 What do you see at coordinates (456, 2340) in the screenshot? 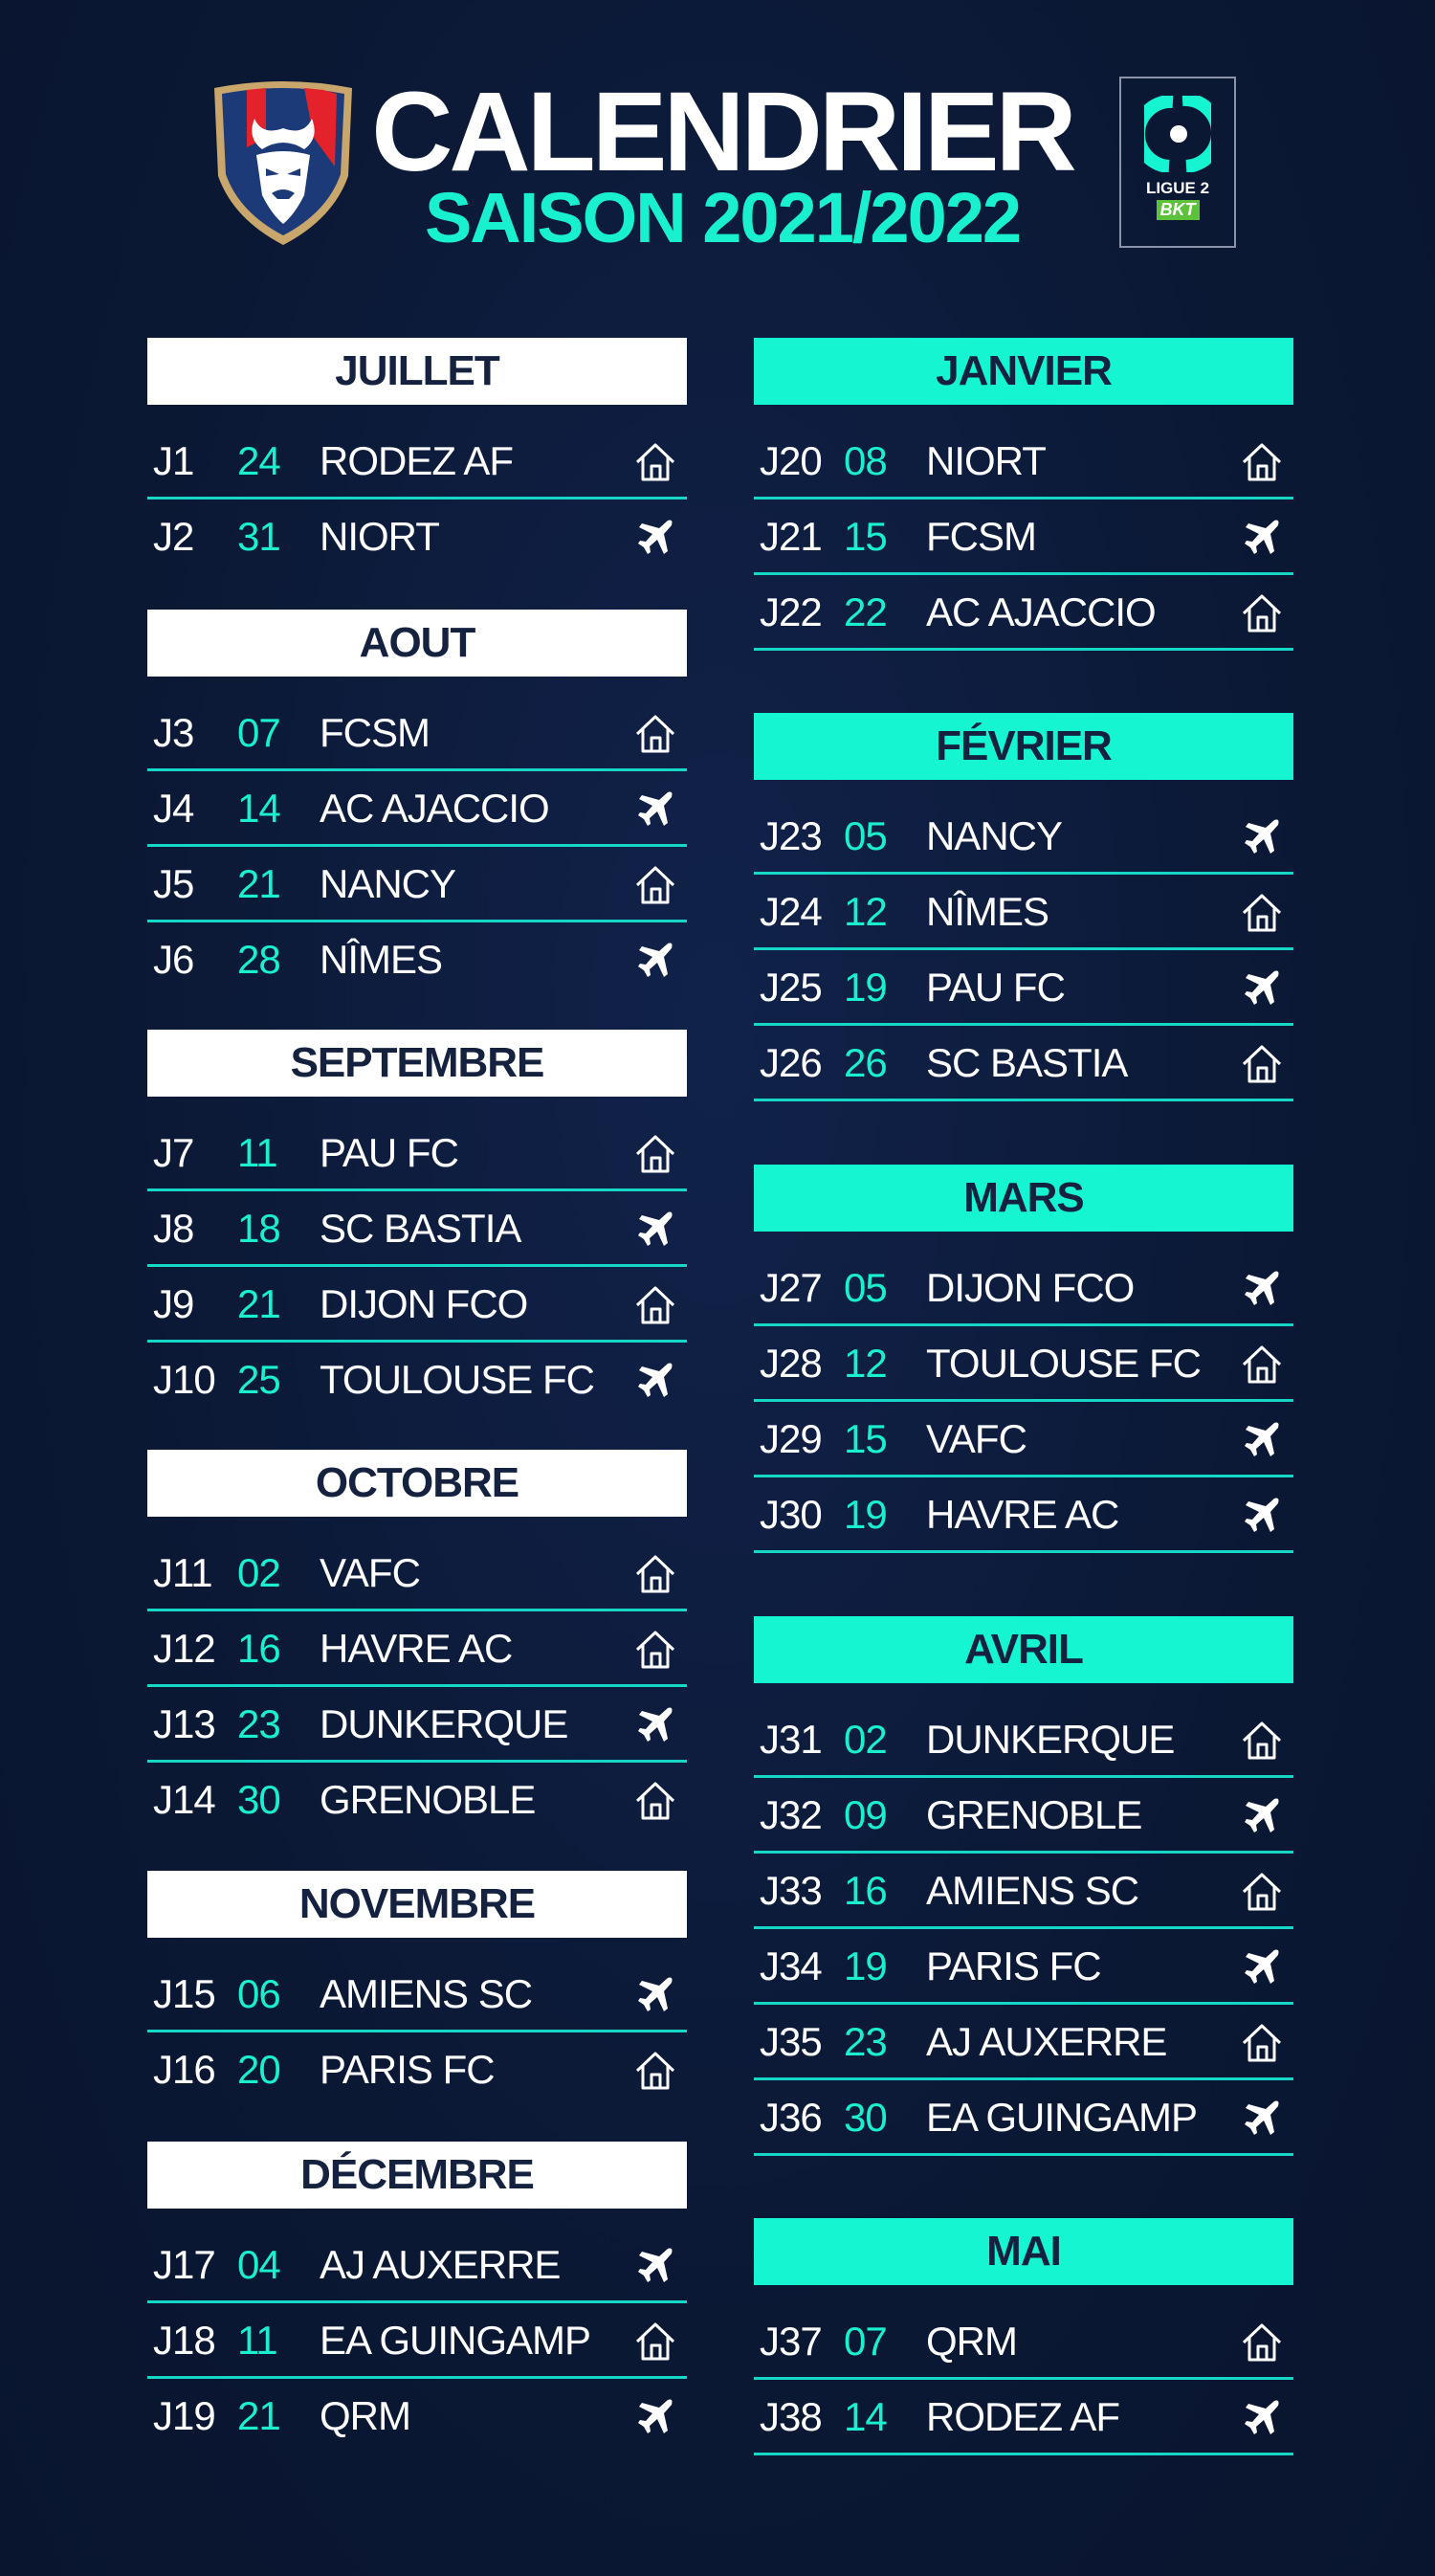
I see `opponent-team: EA GUINGAMP` at bounding box center [456, 2340].